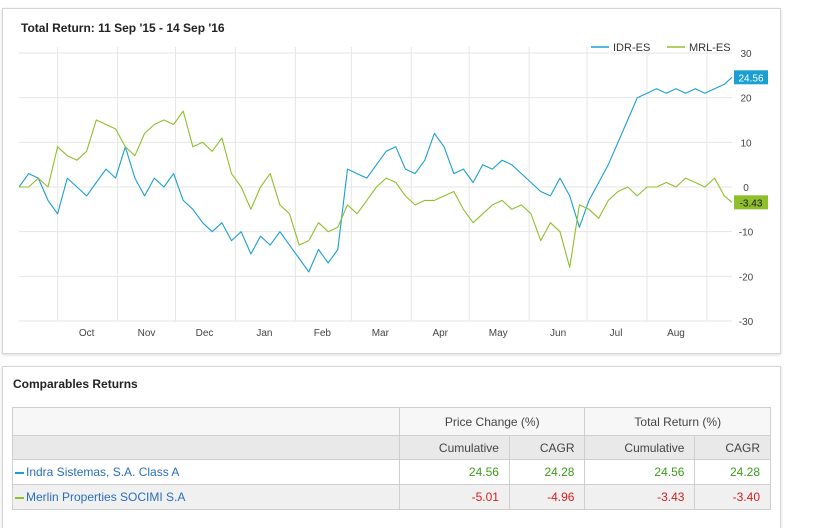 Image resolution: width=823 pixels, height=528 pixels. Describe the element at coordinates (454, 497) in the screenshot. I see `value-cell: -5.01` at that location.